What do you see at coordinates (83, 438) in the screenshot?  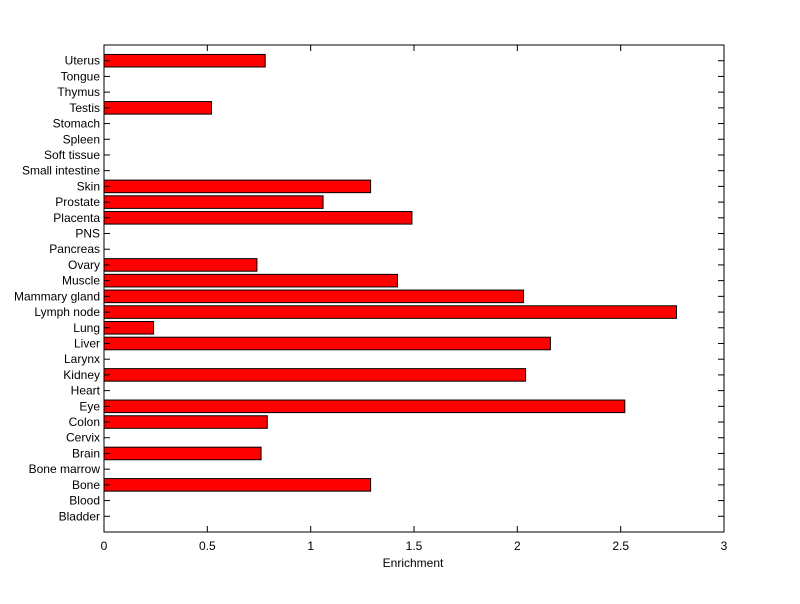 I see `y-tick-label: Cervix` at bounding box center [83, 438].